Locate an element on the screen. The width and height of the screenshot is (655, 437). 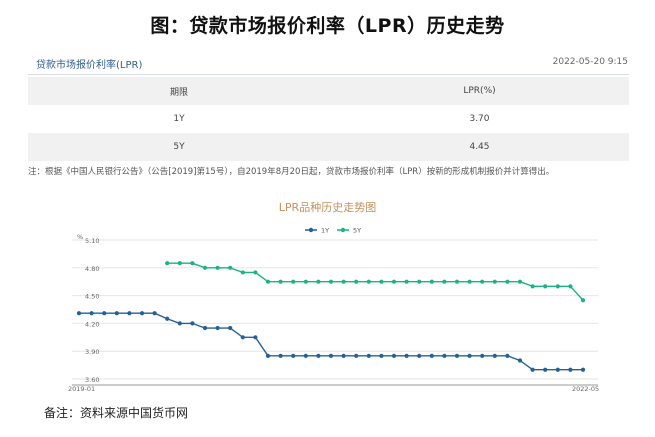
legend-label: 5Y is located at coordinates (357, 231).